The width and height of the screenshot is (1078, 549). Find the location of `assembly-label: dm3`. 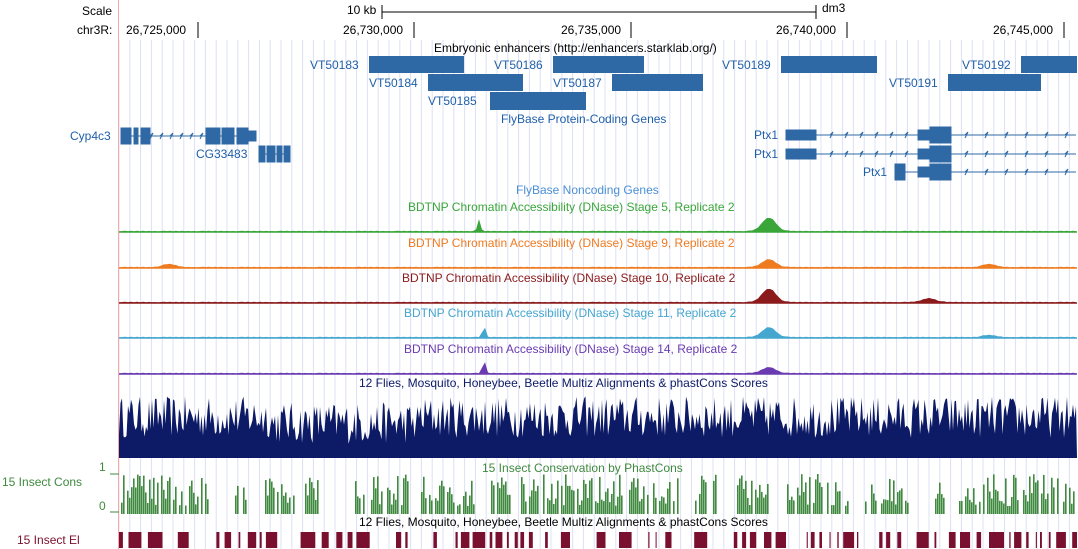

assembly-label: dm3 is located at coordinates (834, 8).